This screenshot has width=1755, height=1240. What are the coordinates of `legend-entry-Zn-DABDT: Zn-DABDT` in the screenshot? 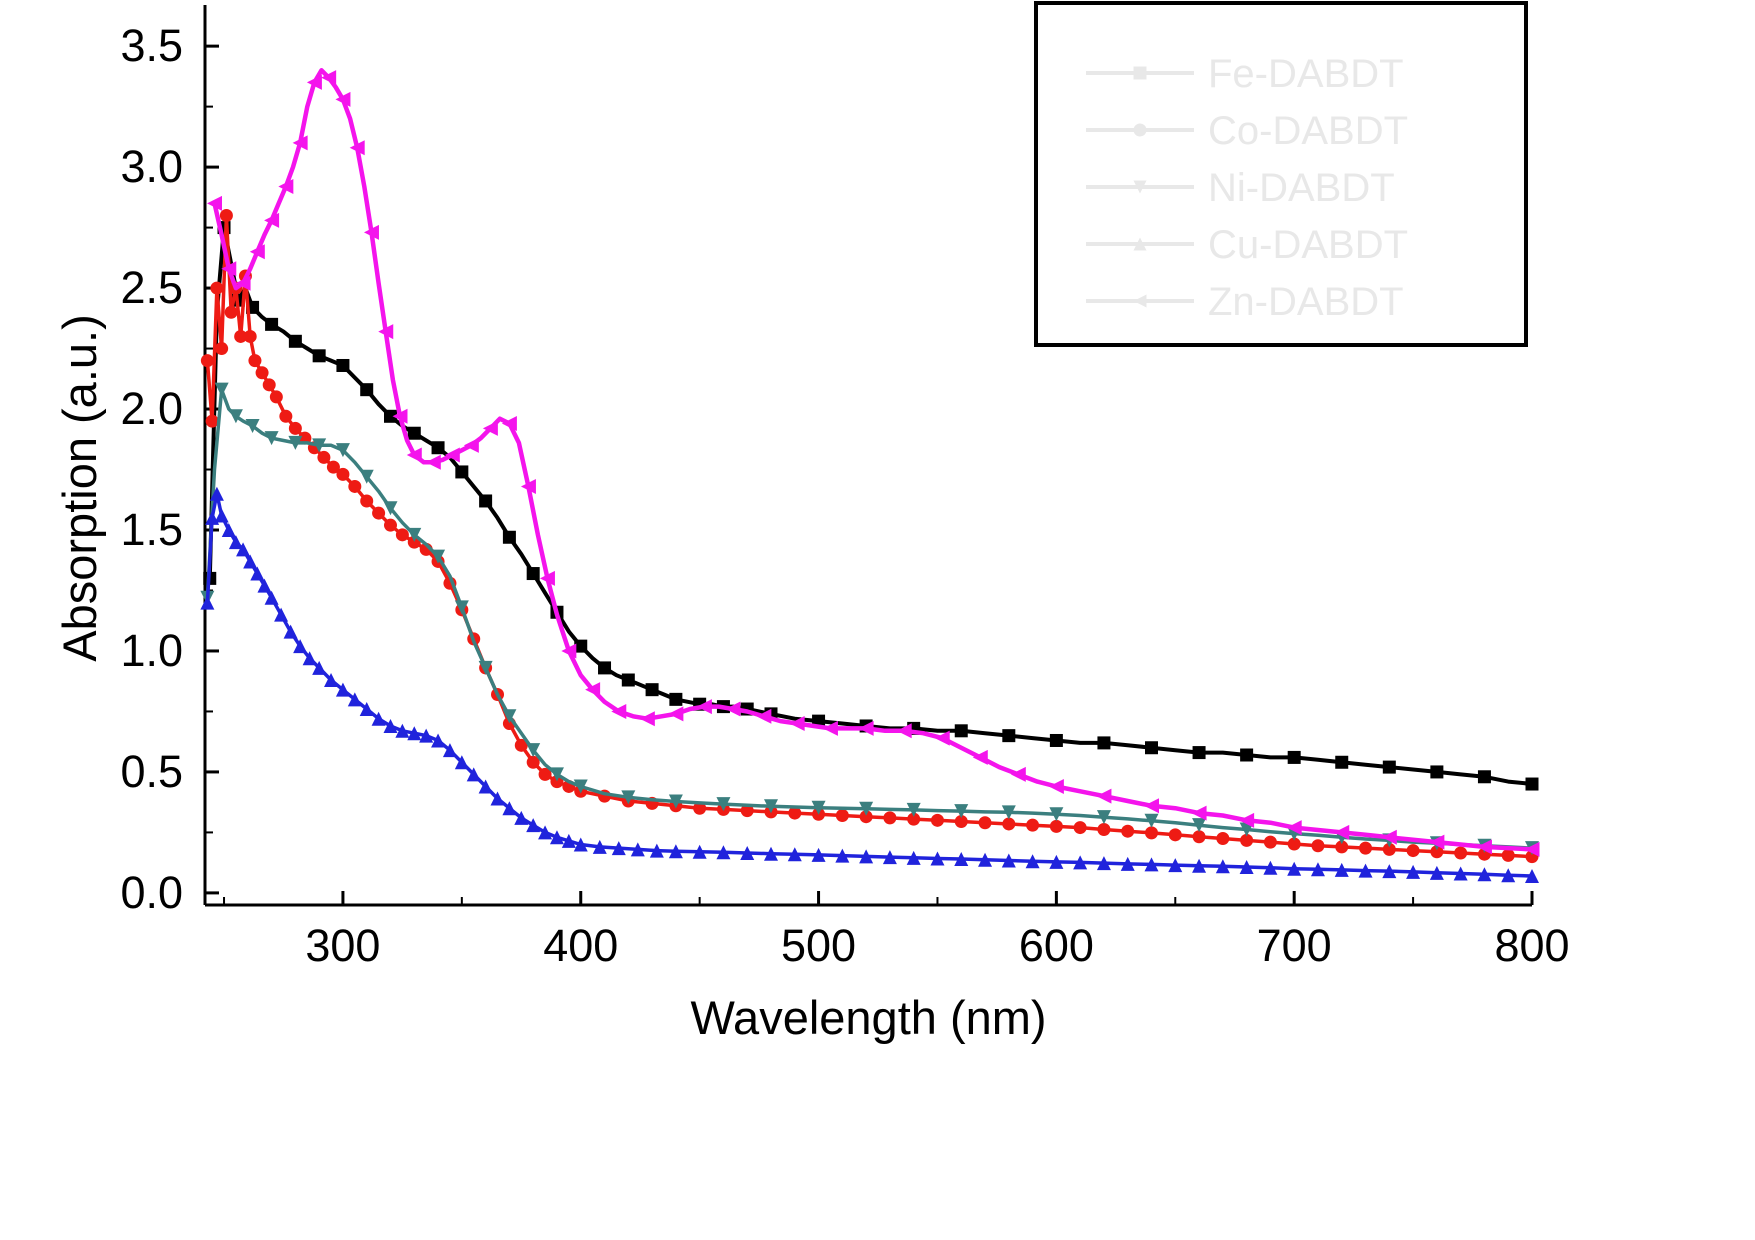 It's located at (1245, 302).